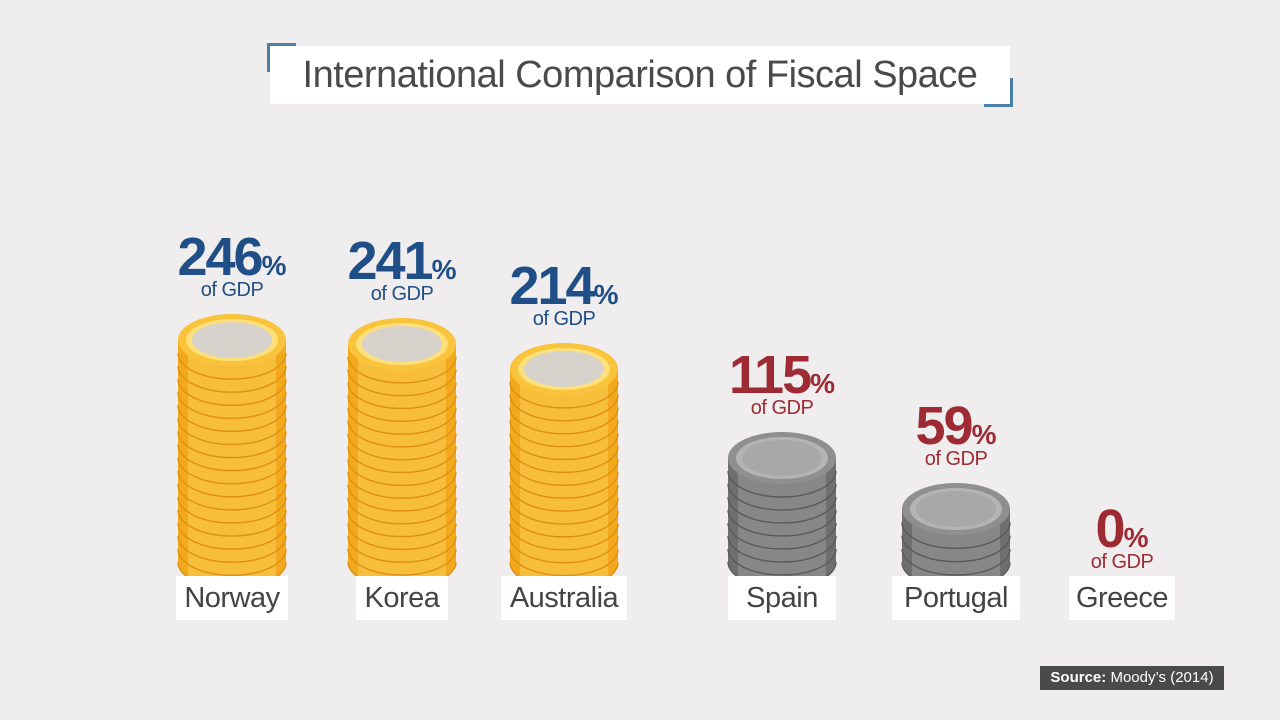 Image resolution: width=1280 pixels, height=720 pixels. I want to click on chart-title: International Comparison of Fiscal Space, so click(640, 75).